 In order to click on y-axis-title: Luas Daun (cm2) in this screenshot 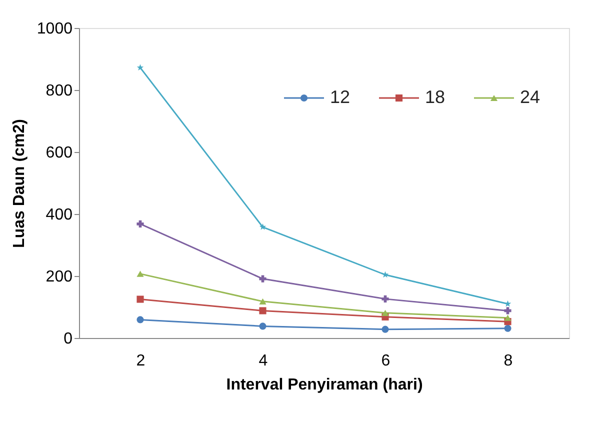, I will do `click(19, 183)`.